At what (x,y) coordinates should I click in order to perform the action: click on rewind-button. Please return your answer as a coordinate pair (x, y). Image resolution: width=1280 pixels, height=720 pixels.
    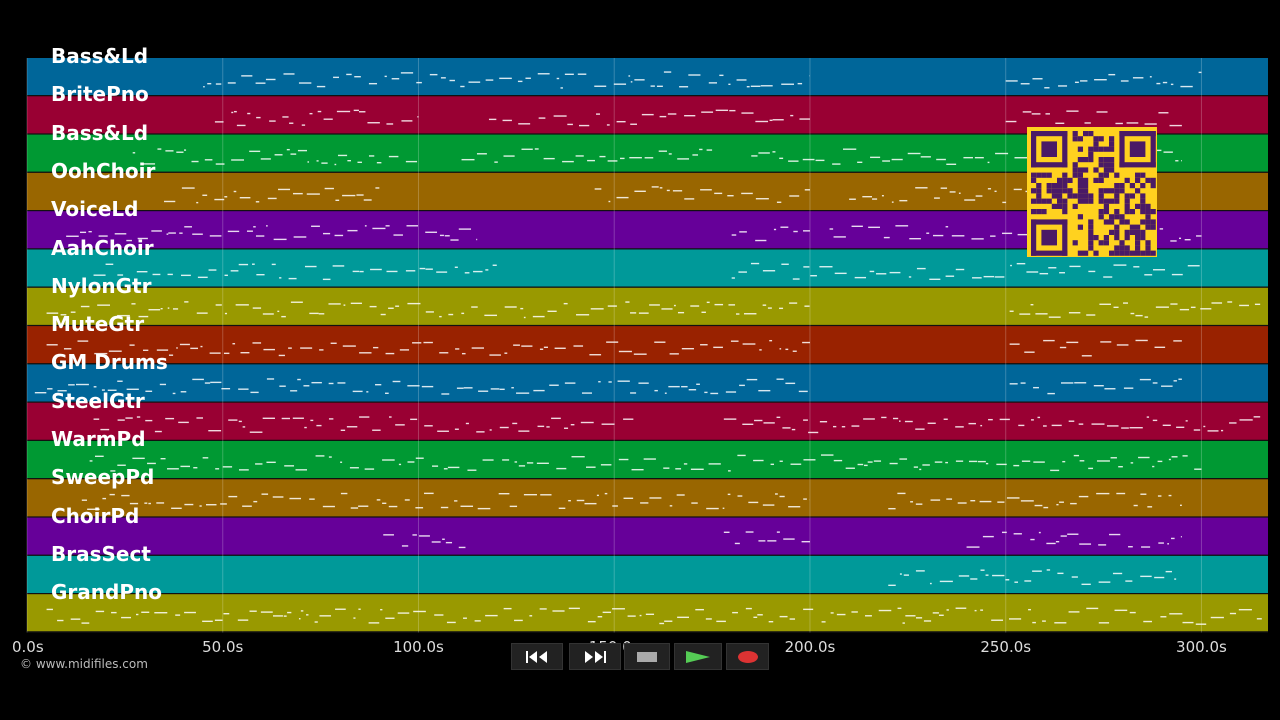
    Looking at the image, I should click on (537, 656).